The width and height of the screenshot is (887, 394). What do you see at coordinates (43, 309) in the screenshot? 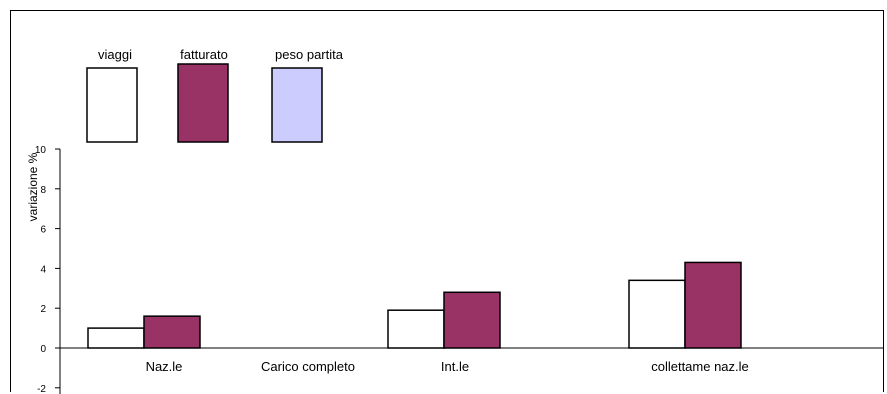
I see `y-tick-label: 2` at bounding box center [43, 309].